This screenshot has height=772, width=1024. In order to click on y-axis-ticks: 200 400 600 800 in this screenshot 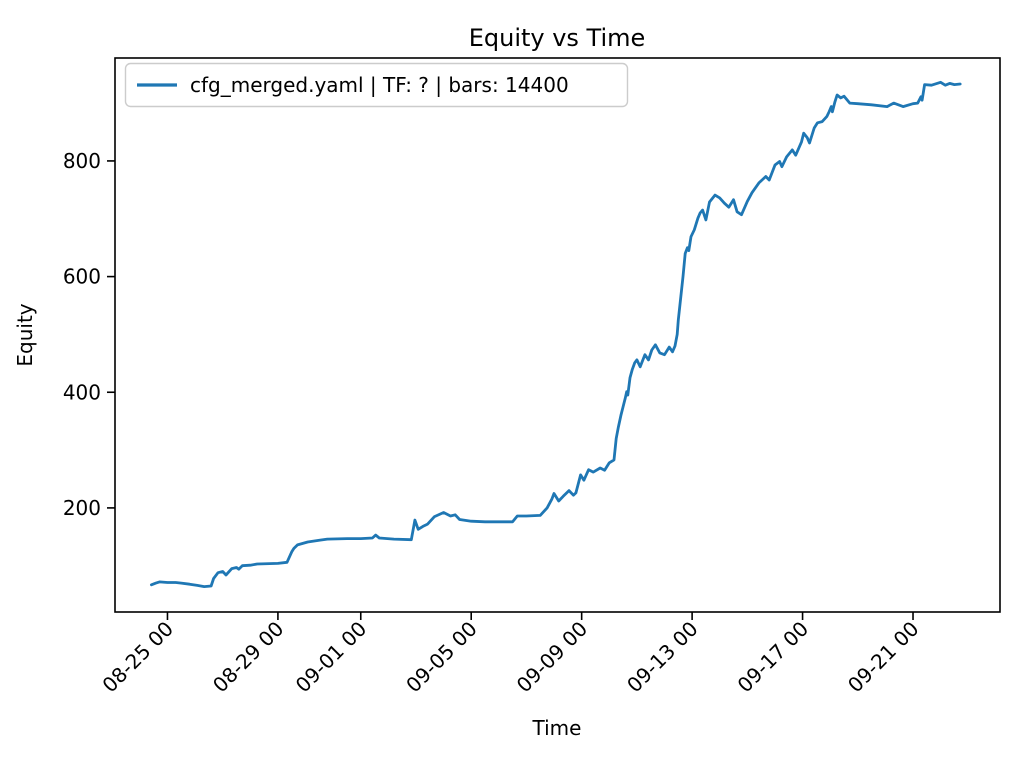, I will do `click(89, 334)`.